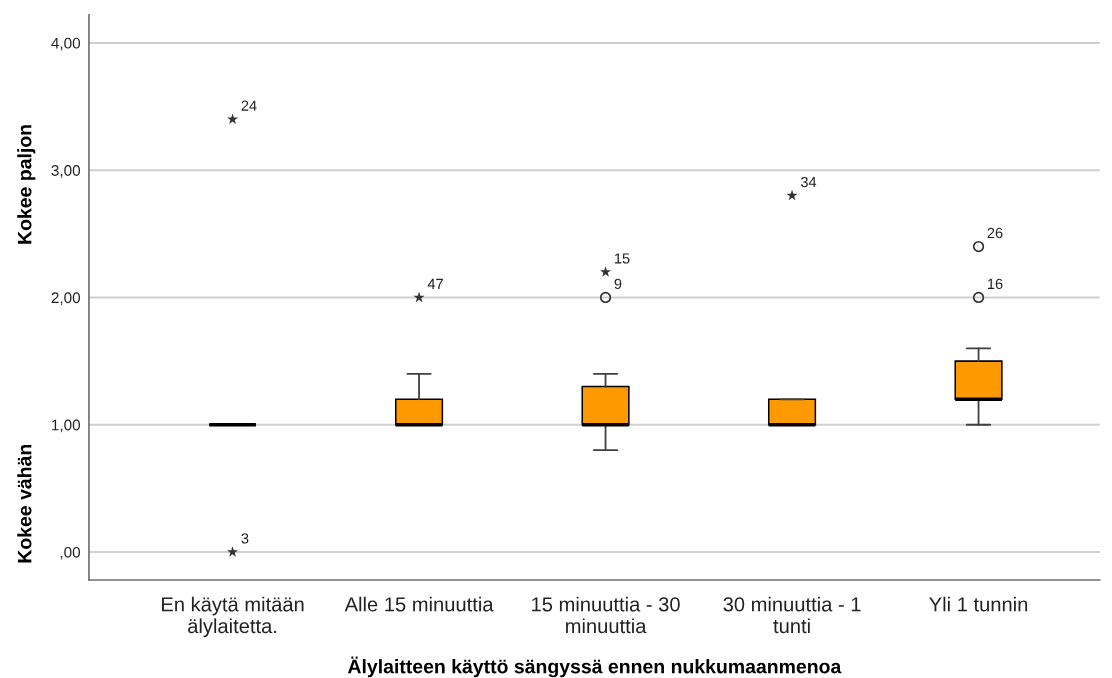 The height and width of the screenshot is (678, 1112). What do you see at coordinates (66, 298) in the screenshot?
I see `y-tick-label: 2,00` at bounding box center [66, 298].